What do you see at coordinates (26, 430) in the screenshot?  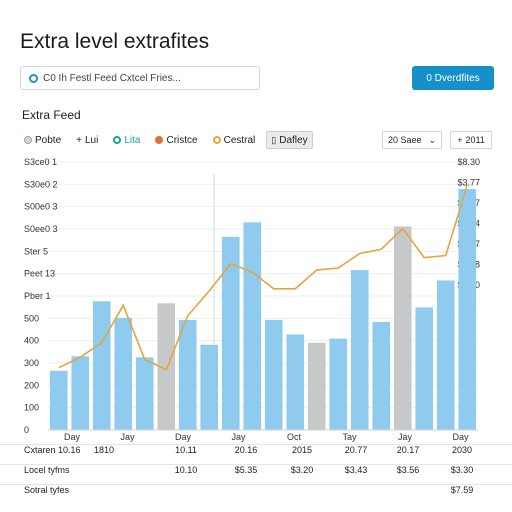 I see `y-tick-label: 0` at bounding box center [26, 430].